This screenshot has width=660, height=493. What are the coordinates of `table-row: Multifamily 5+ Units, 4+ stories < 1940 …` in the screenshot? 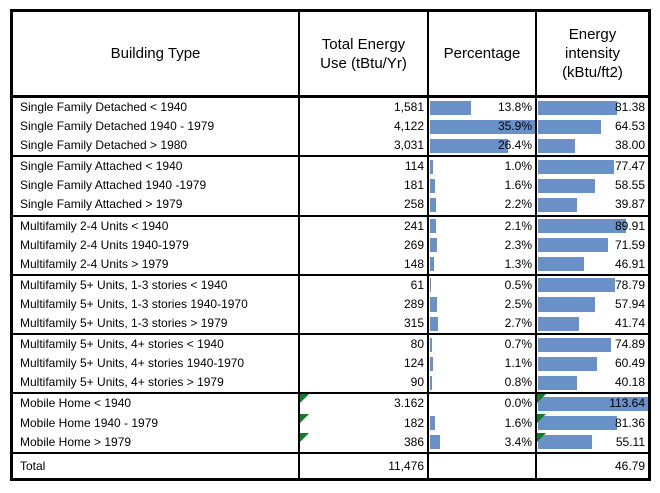 It's located at (330, 345).